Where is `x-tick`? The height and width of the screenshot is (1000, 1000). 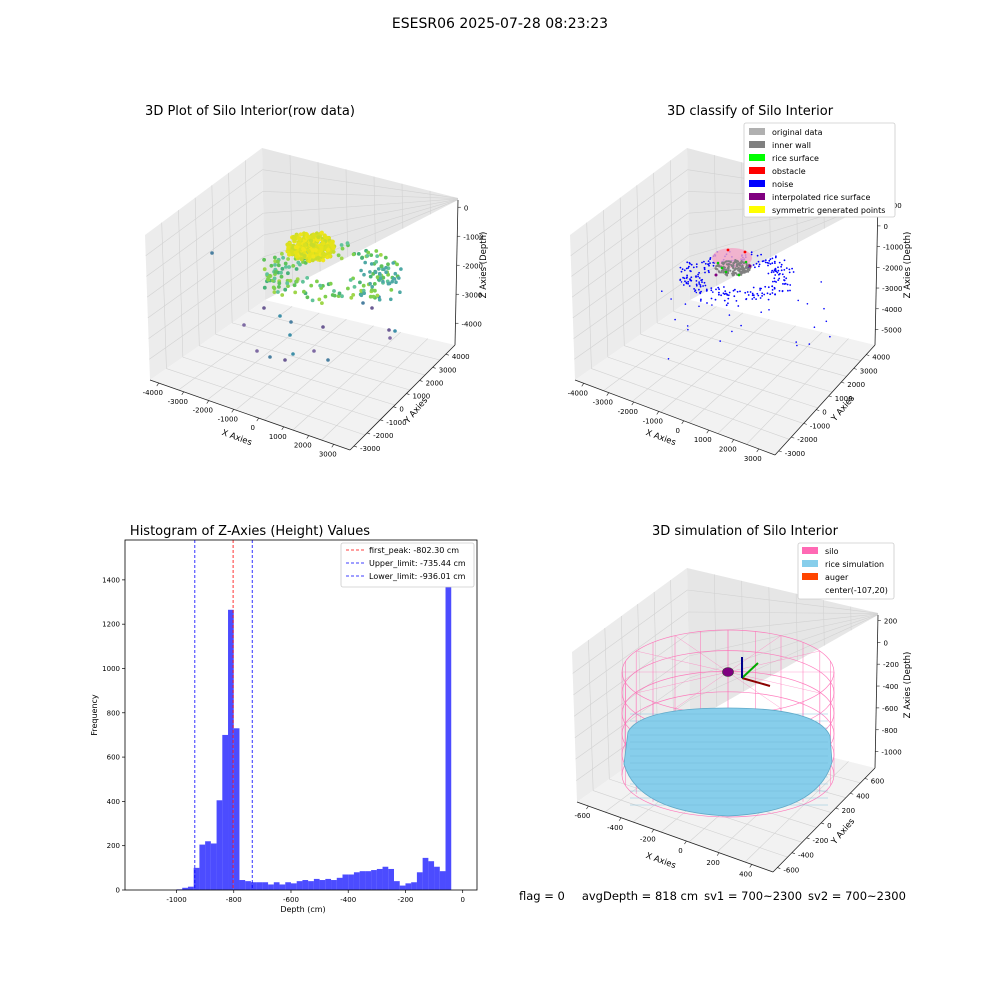 x-tick is located at coordinates (732, 441).